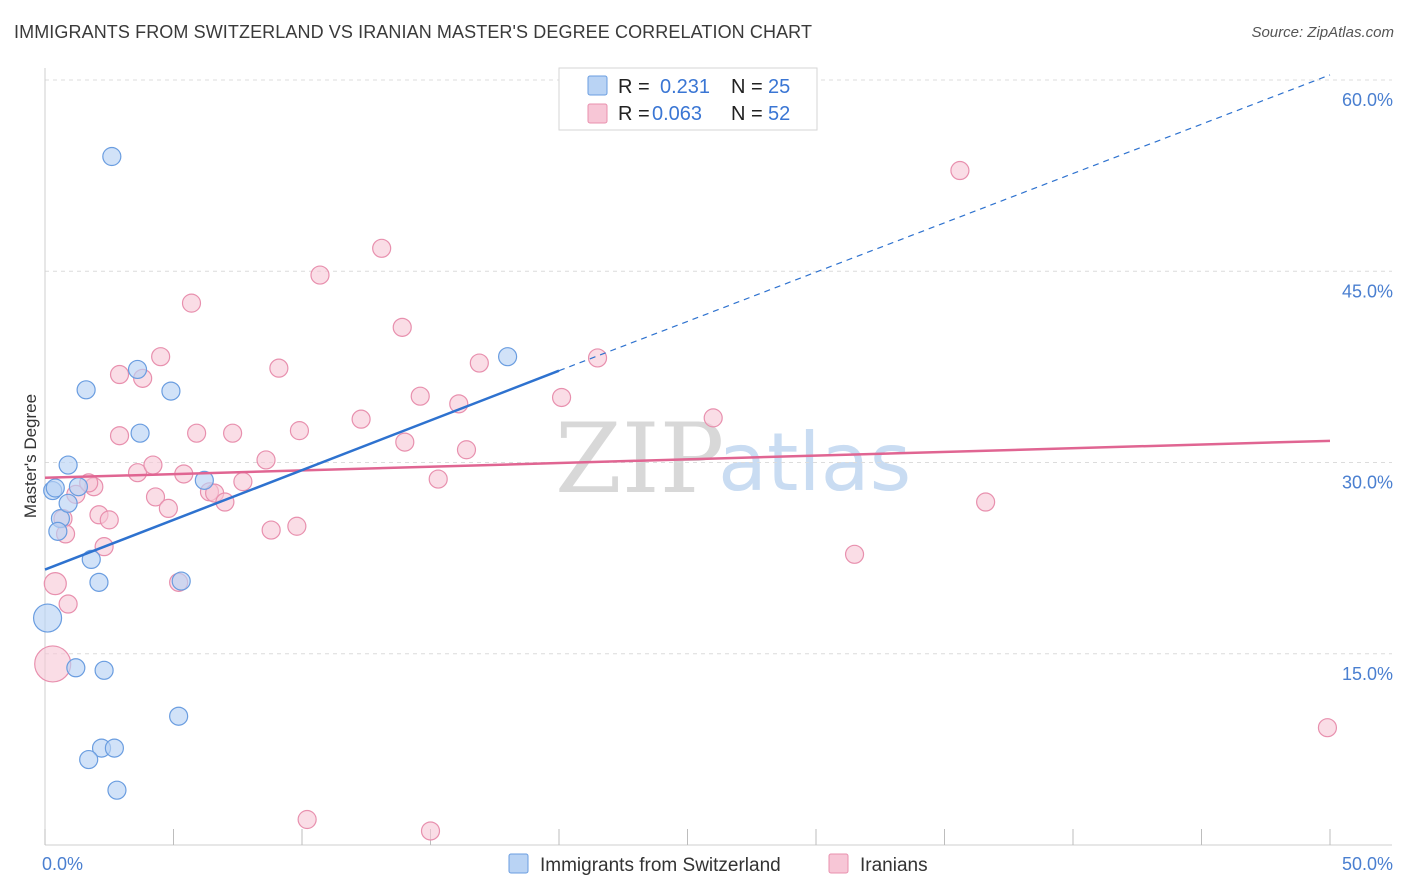  I want to click on correlation-legend: R = 0.231 N = 25 R = 0.063 N = 52, so click(688, 99).